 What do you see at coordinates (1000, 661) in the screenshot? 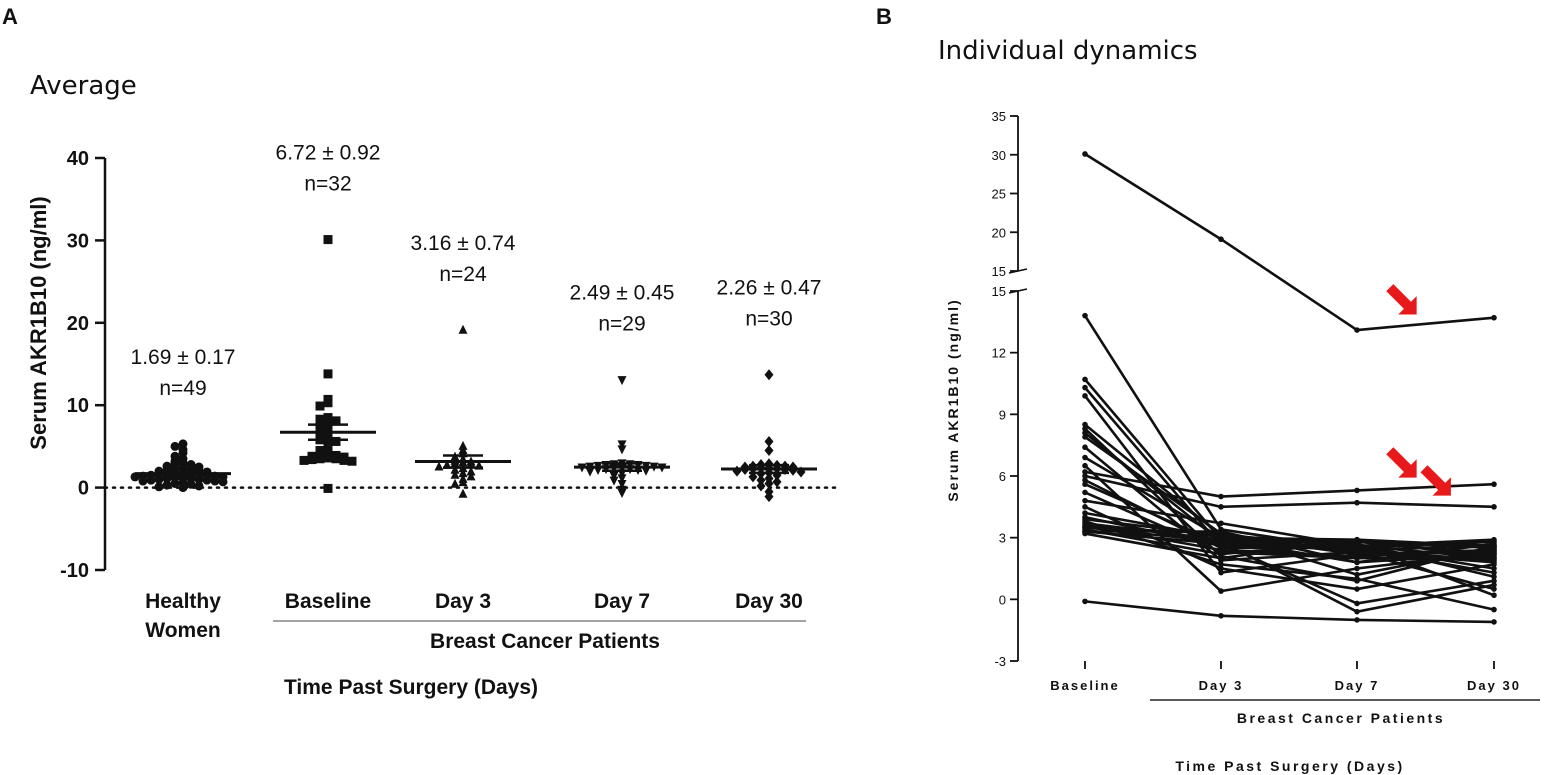
I see `y-tick-label: -3` at bounding box center [1000, 661].